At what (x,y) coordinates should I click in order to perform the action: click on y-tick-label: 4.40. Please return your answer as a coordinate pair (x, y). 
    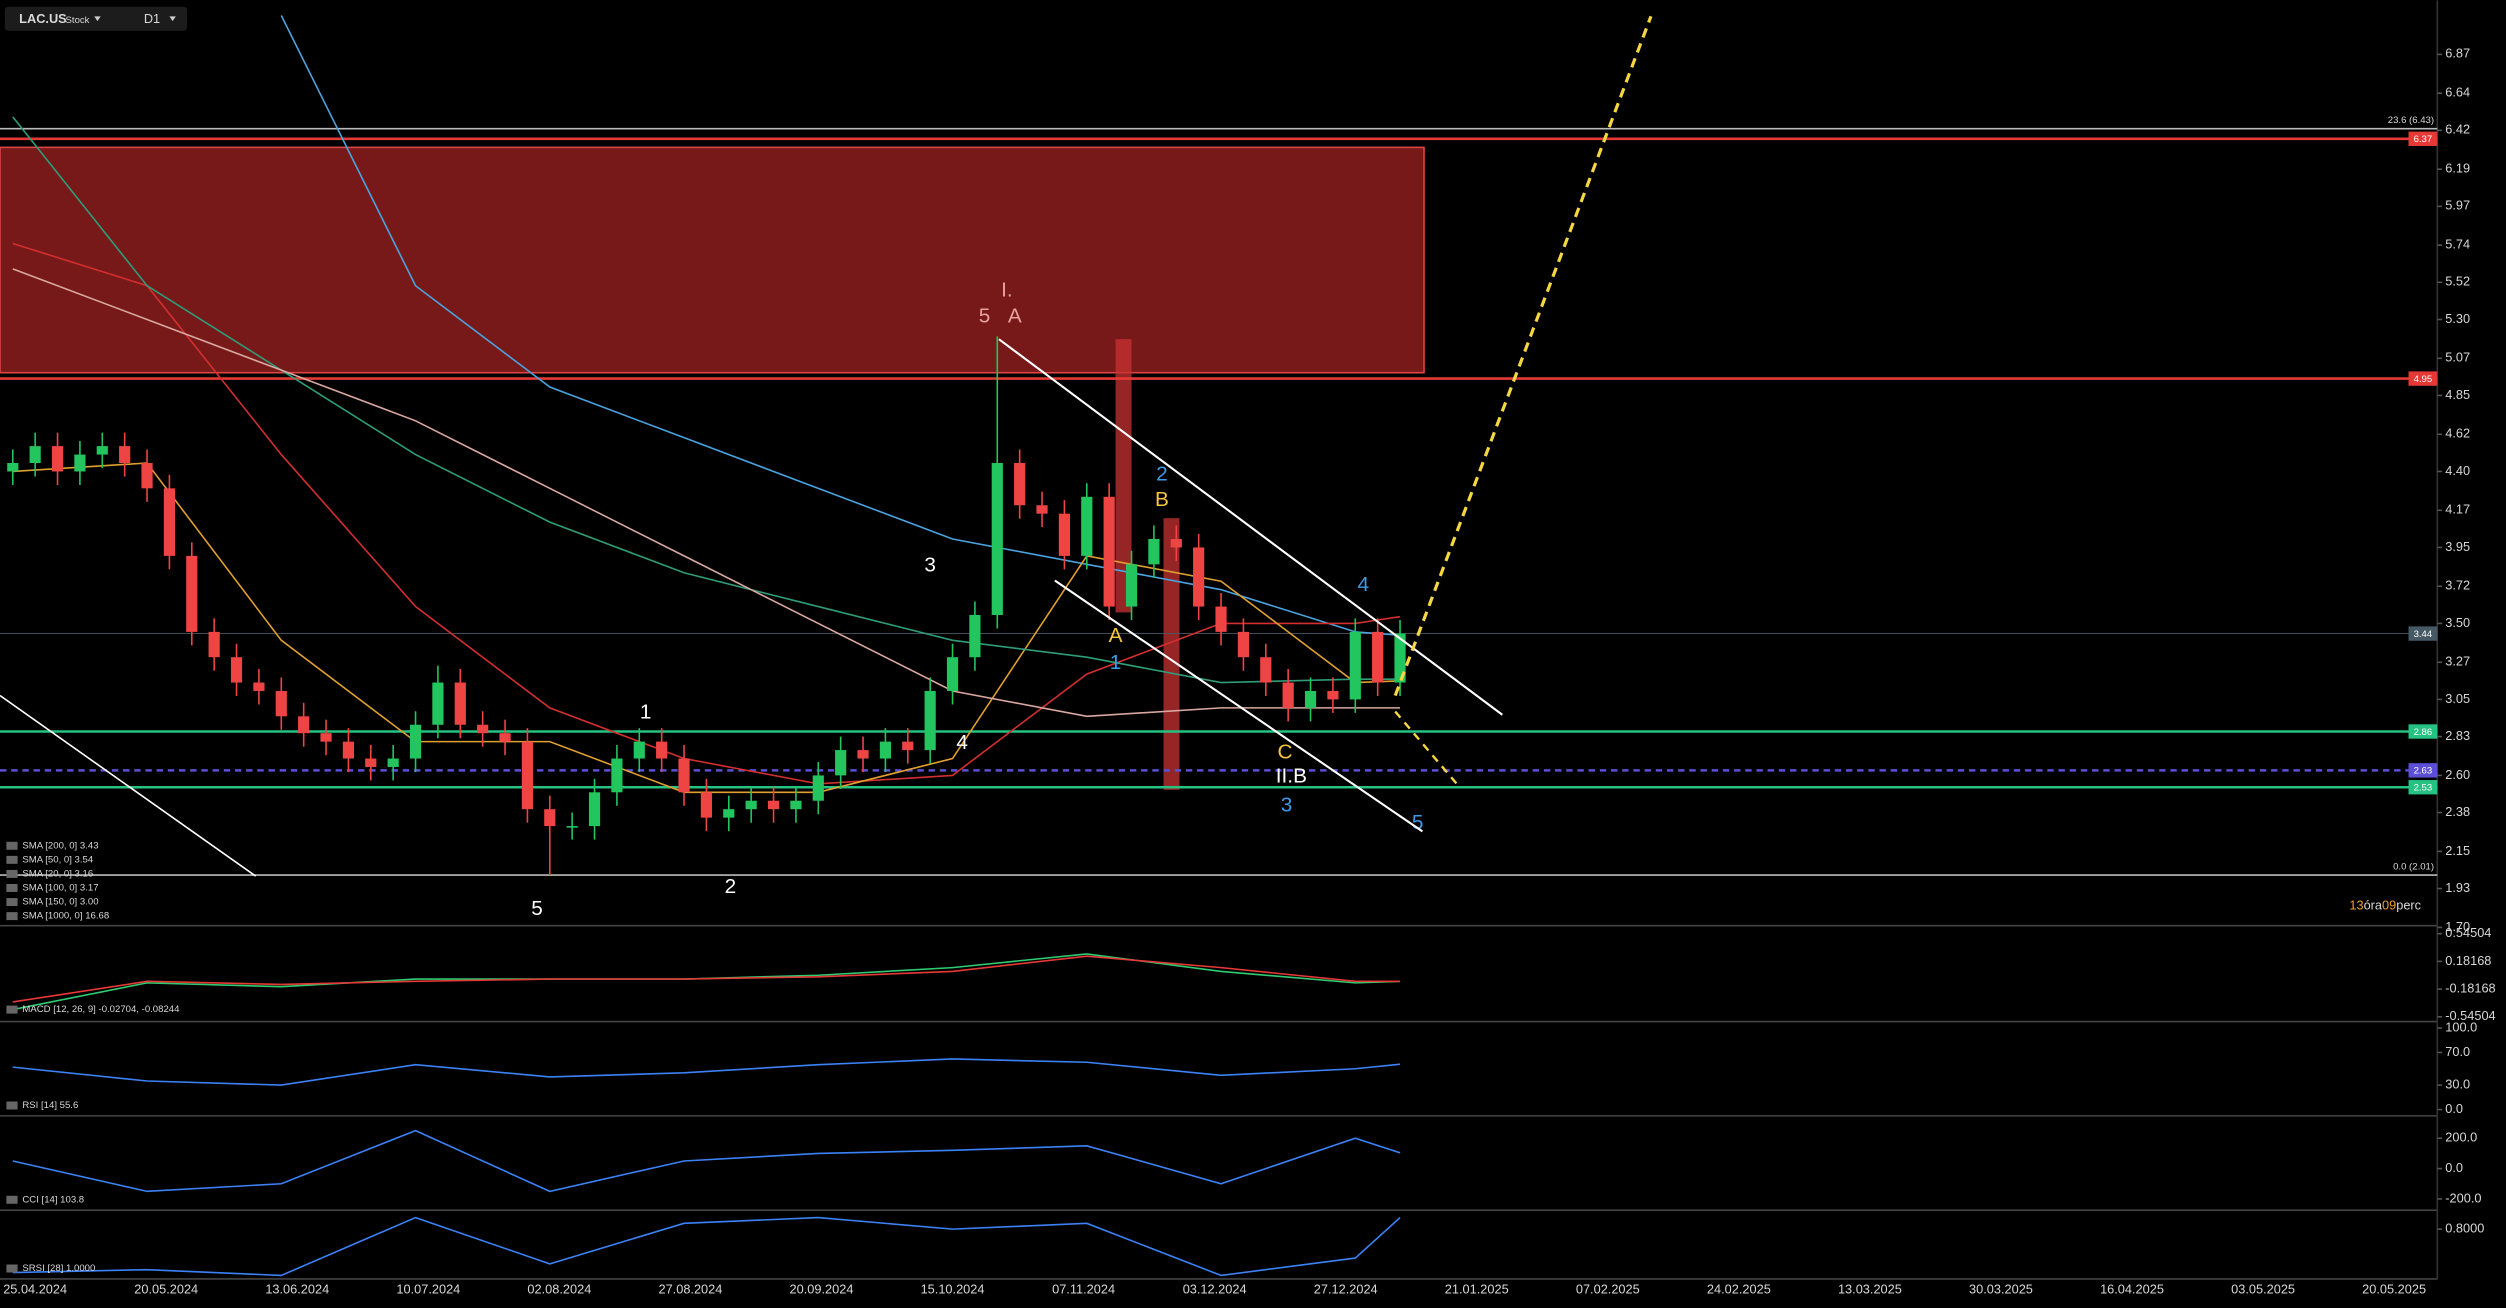
    Looking at the image, I should click on (2457, 470).